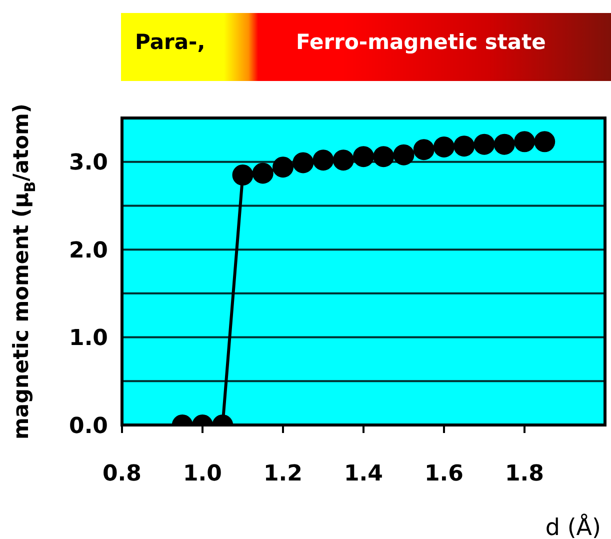 The image size is (611, 539). Describe the element at coordinates (283, 474) in the screenshot. I see `x-tick-label: 1.2` at that location.